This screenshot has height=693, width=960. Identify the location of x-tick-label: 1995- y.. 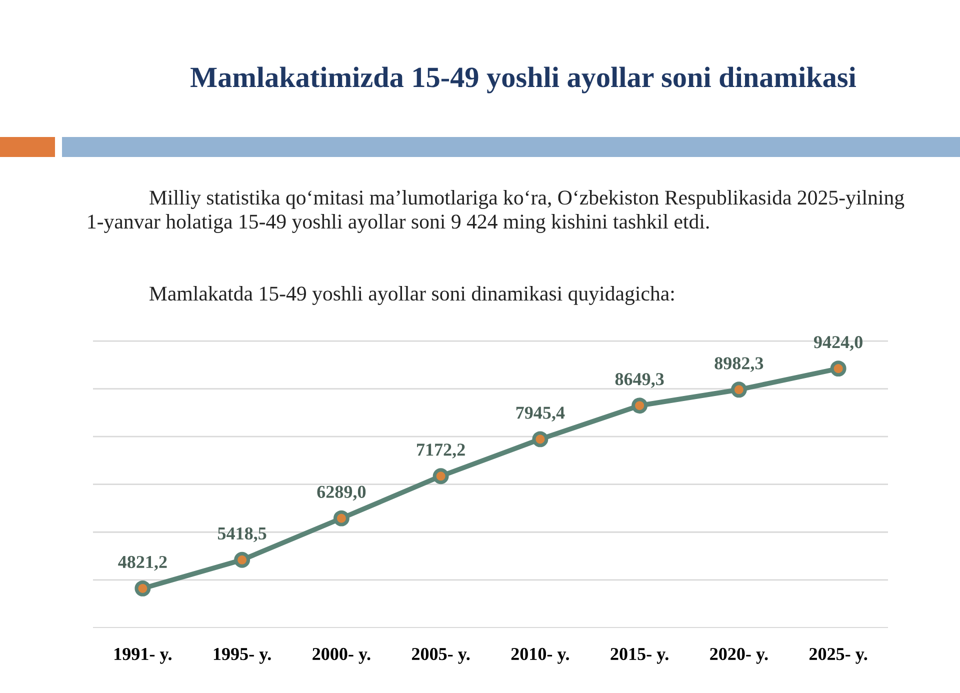
(242, 656).